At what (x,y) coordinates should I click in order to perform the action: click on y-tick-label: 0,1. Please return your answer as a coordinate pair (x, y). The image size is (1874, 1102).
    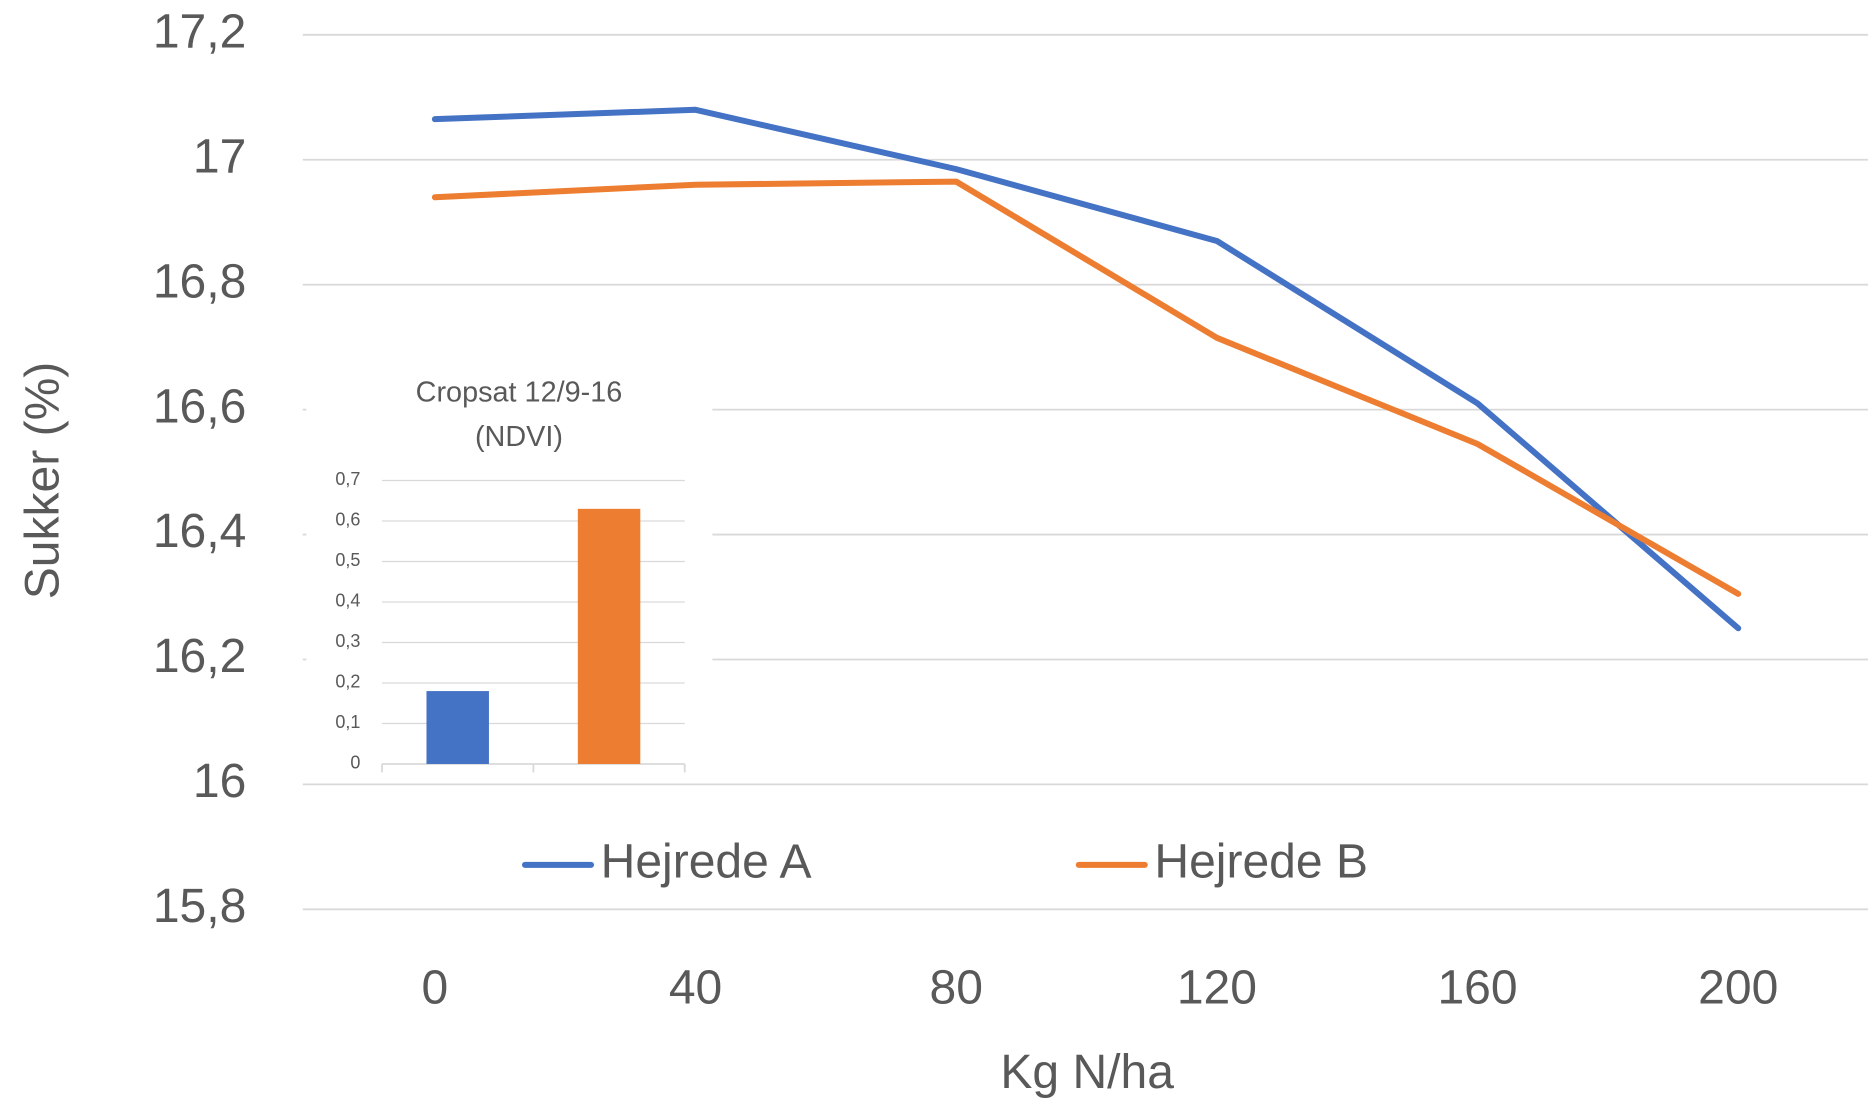
    Looking at the image, I should click on (347, 722).